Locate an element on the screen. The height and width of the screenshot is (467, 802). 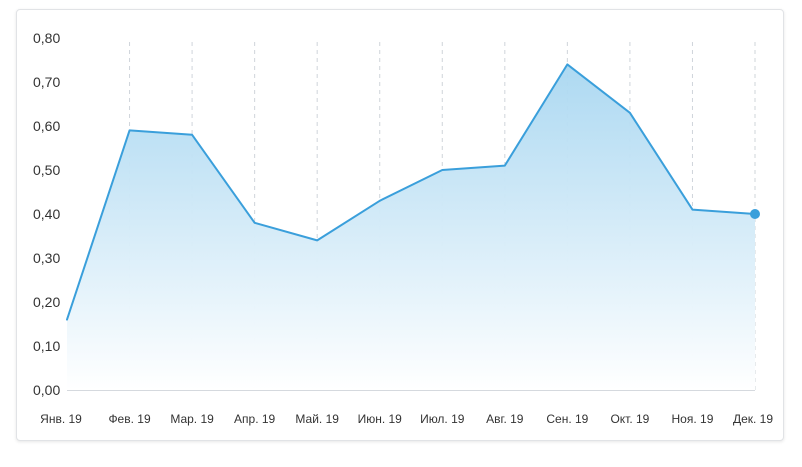
y-tick-label: 0,00 is located at coordinates (46, 390).